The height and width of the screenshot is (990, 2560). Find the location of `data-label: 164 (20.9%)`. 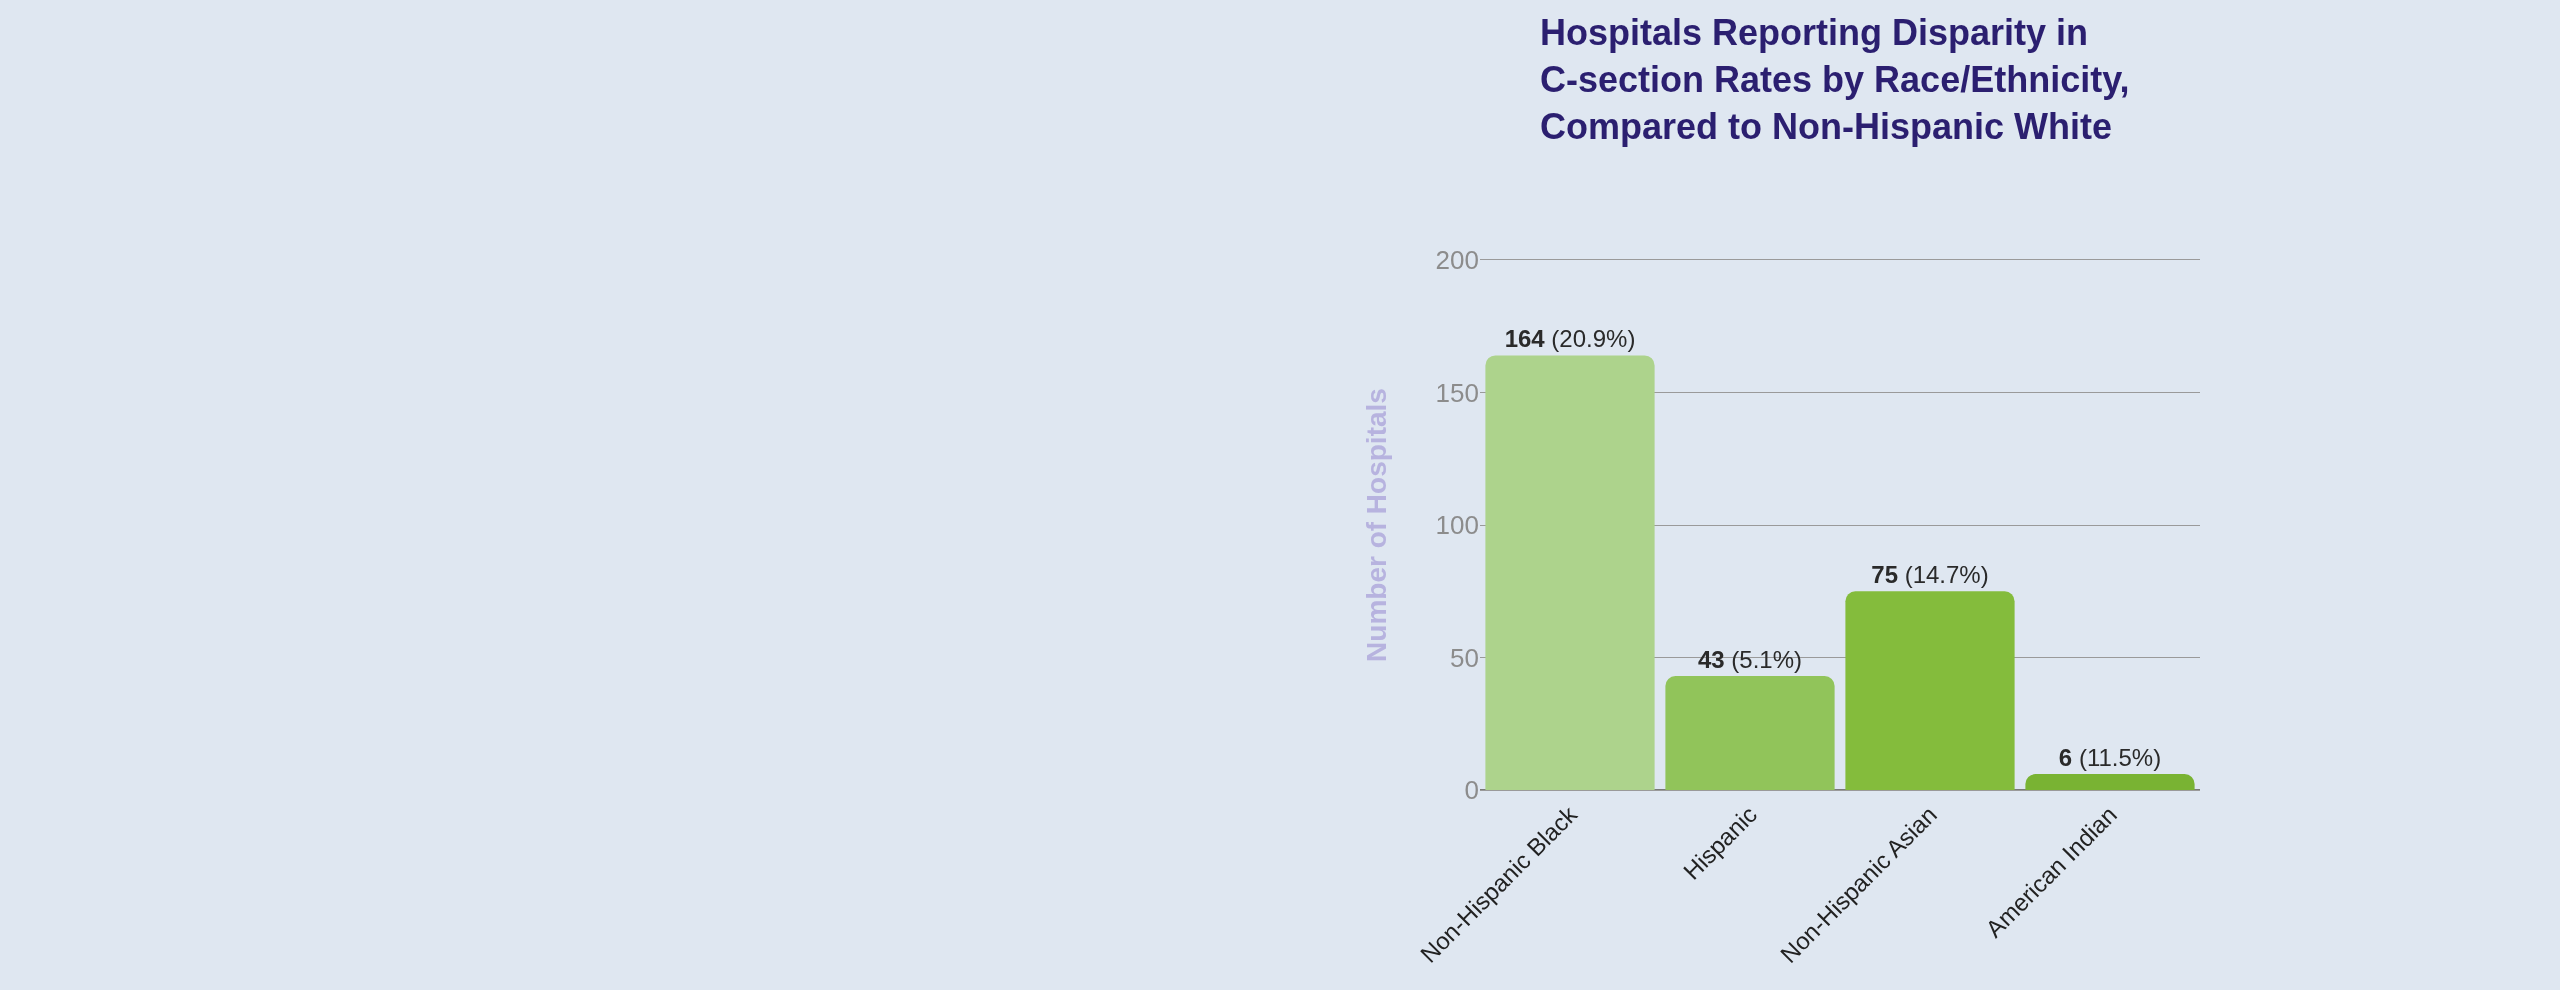

data-label: 164 (20.9%) is located at coordinates (1570, 339).